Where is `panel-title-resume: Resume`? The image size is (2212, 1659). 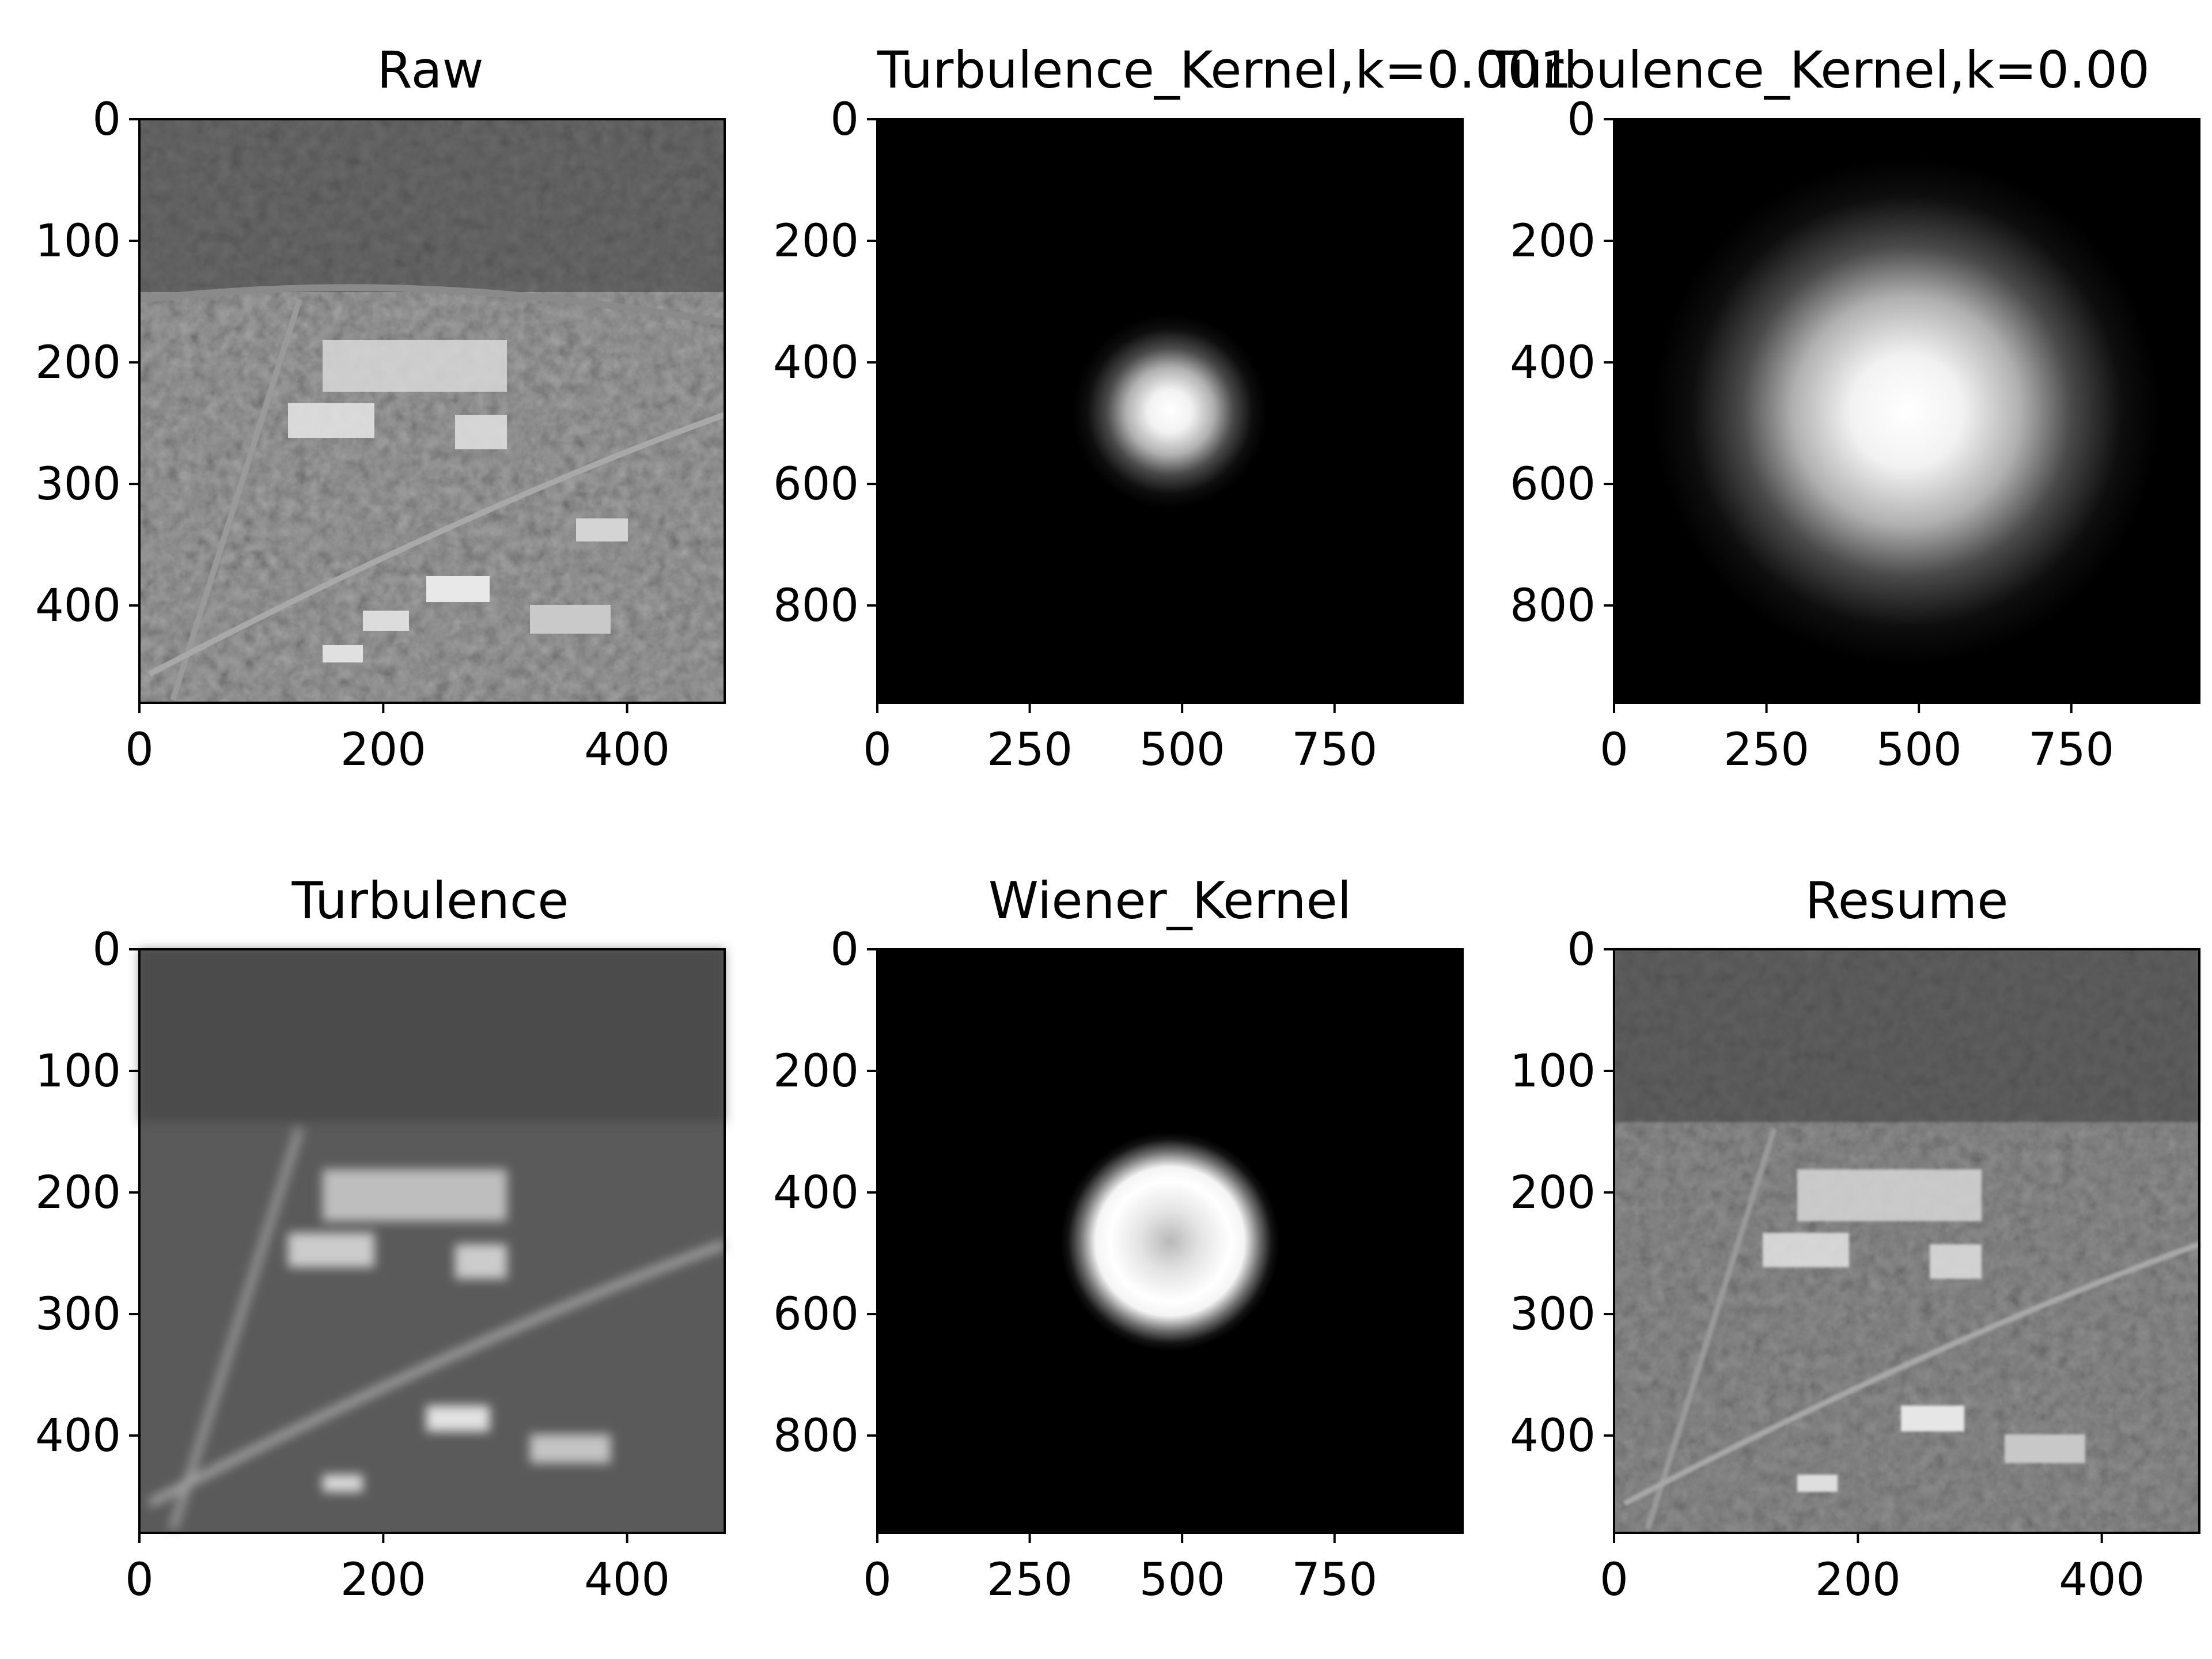
panel-title-resume: Resume is located at coordinates (1907, 900).